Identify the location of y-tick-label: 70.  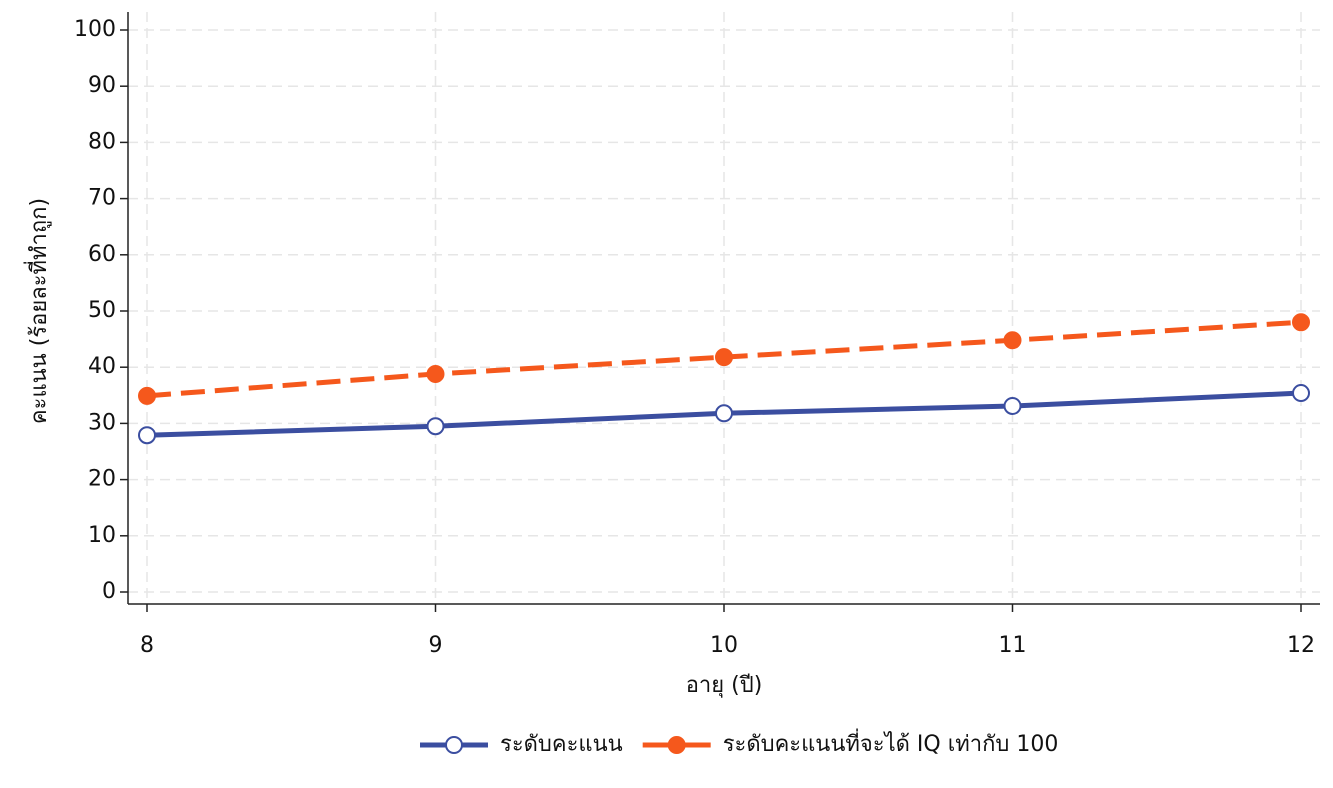
(102, 198).